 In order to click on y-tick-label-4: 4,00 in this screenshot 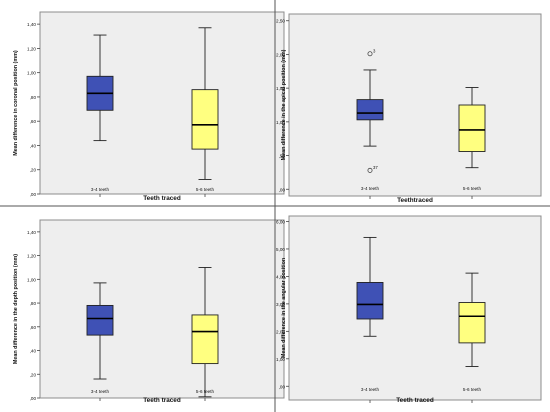, I will do `click(280, 276)`.